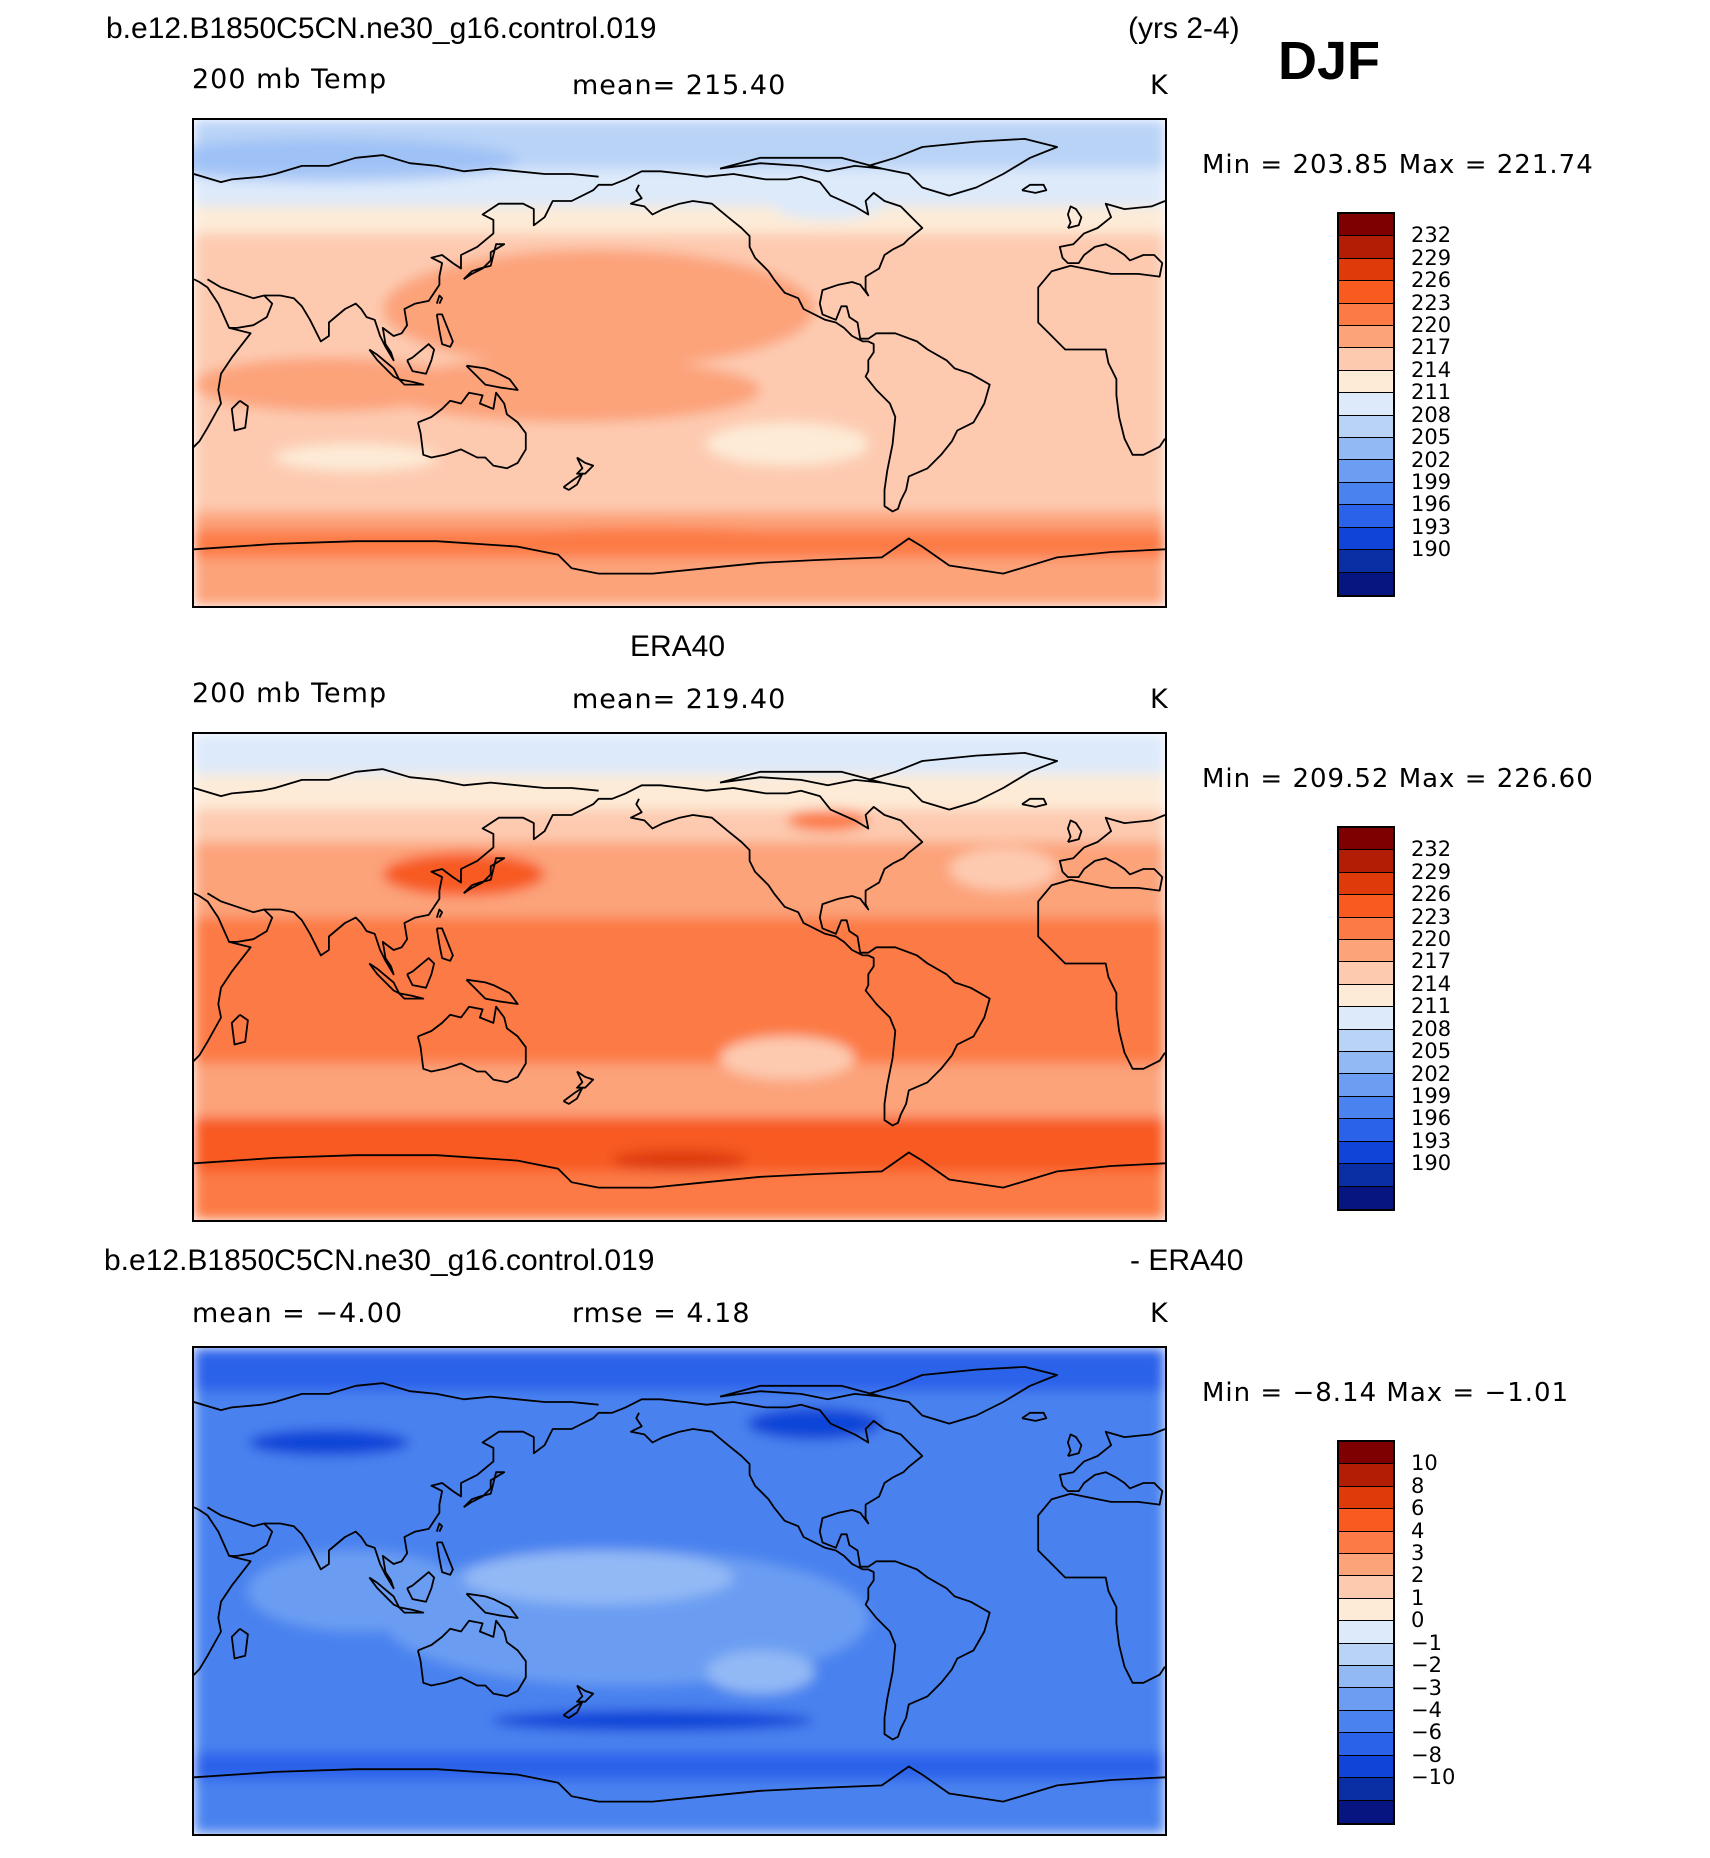 Image resolution: width=1710 pixels, height=1858 pixels. I want to click on panel2-minmax: Min = 209.52 Max = 226.60, so click(1398, 779).